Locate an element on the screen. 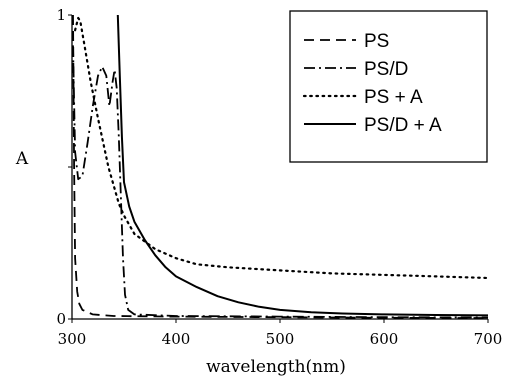  legend-label: PS/D is located at coordinates (386, 69).